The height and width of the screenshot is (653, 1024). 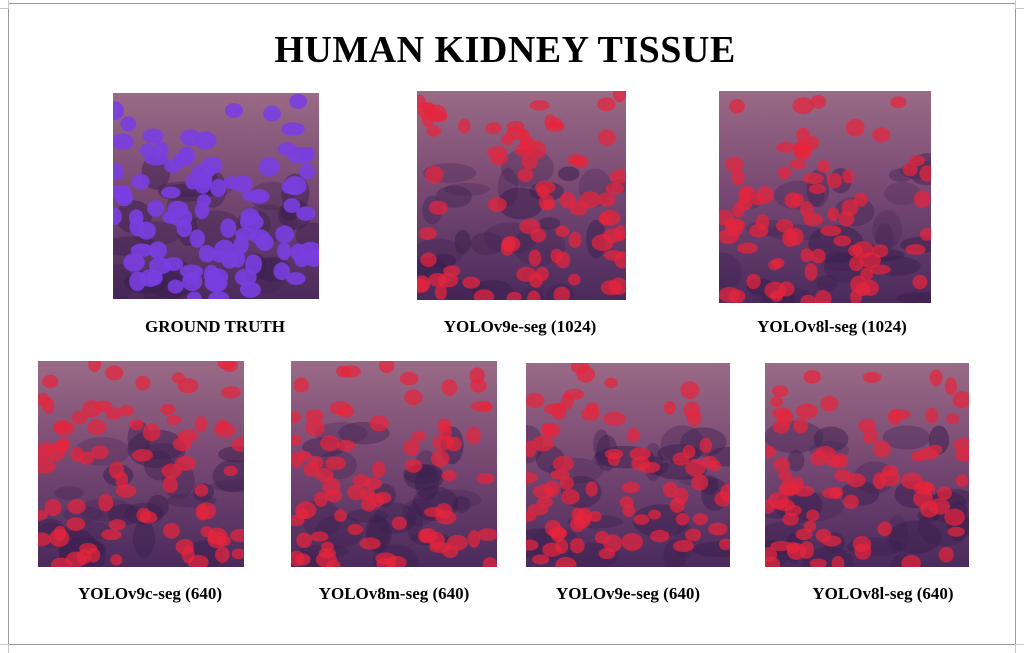 What do you see at coordinates (505, 50) in the screenshot?
I see `figure-title: HUMAN KIDNEY TISSUE` at bounding box center [505, 50].